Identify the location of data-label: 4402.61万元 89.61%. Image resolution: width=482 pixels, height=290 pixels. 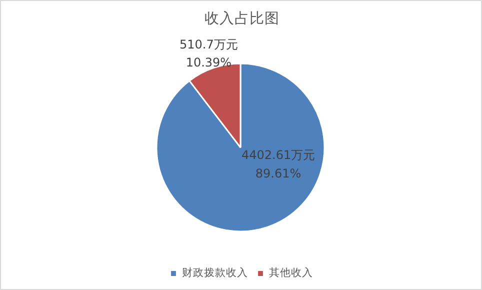
(278, 164).